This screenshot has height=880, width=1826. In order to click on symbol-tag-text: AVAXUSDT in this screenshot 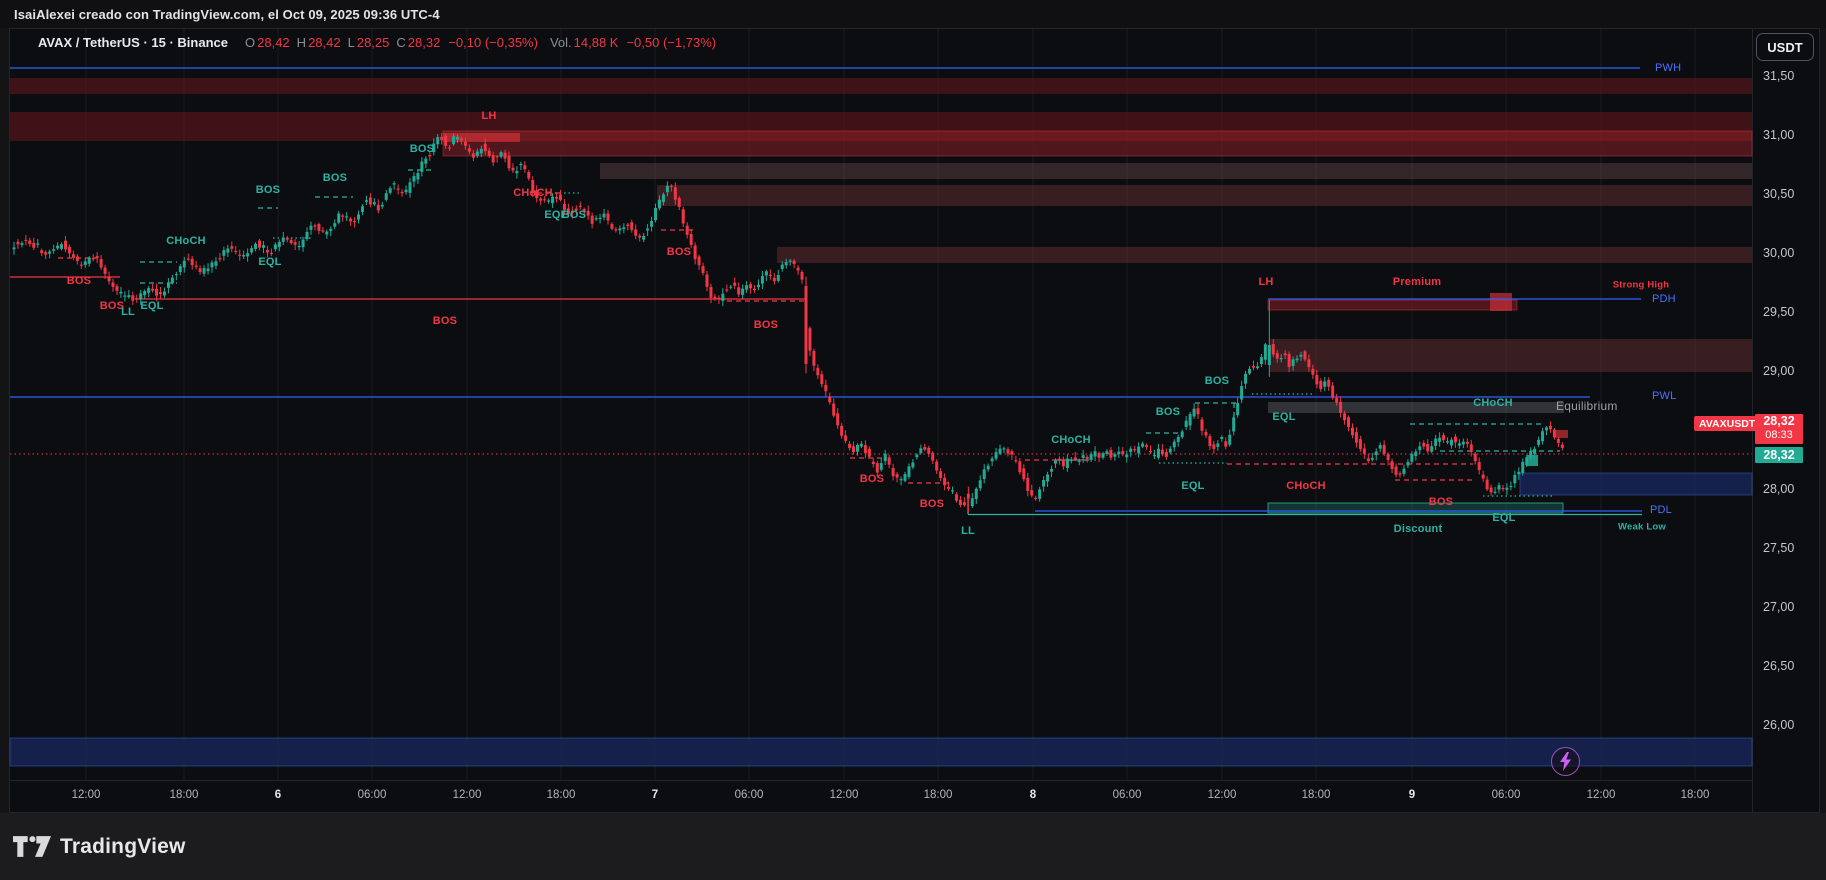, I will do `click(1727, 423)`.